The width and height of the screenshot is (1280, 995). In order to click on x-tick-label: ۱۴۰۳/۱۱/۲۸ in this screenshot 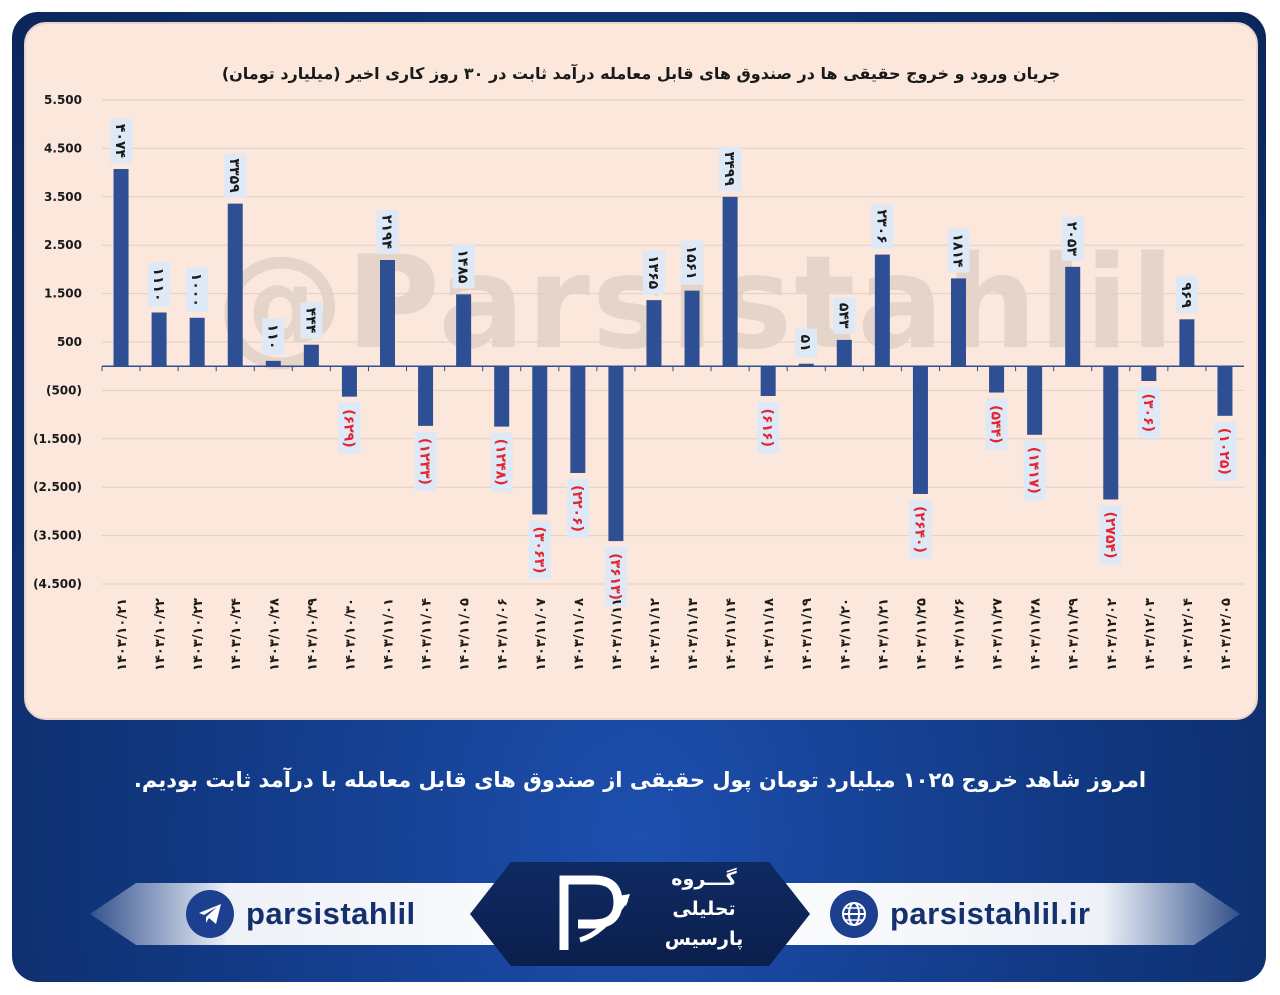, I will do `click(1036, 634)`.